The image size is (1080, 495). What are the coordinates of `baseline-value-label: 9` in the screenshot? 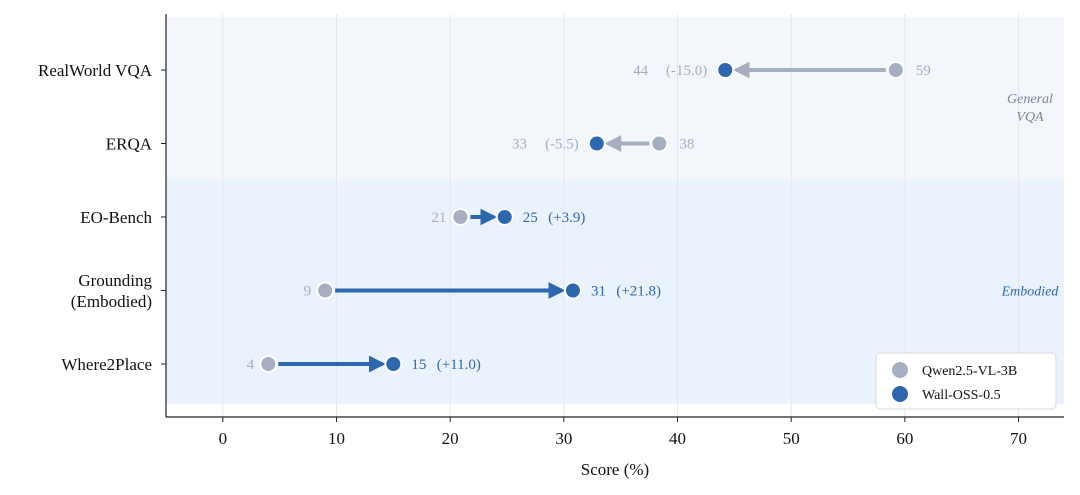 It's located at (308, 292).